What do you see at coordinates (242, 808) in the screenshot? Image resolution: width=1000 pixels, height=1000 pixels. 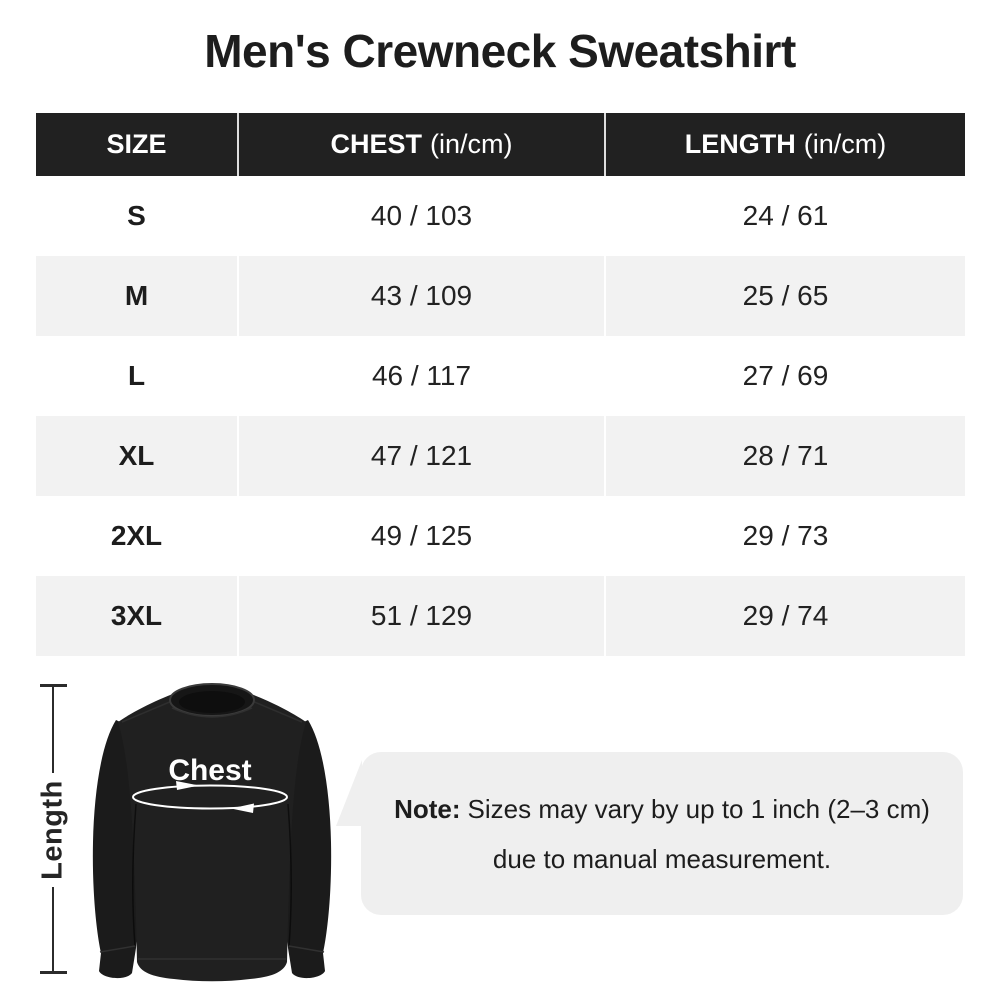 I see `arrow-left-icon` at bounding box center [242, 808].